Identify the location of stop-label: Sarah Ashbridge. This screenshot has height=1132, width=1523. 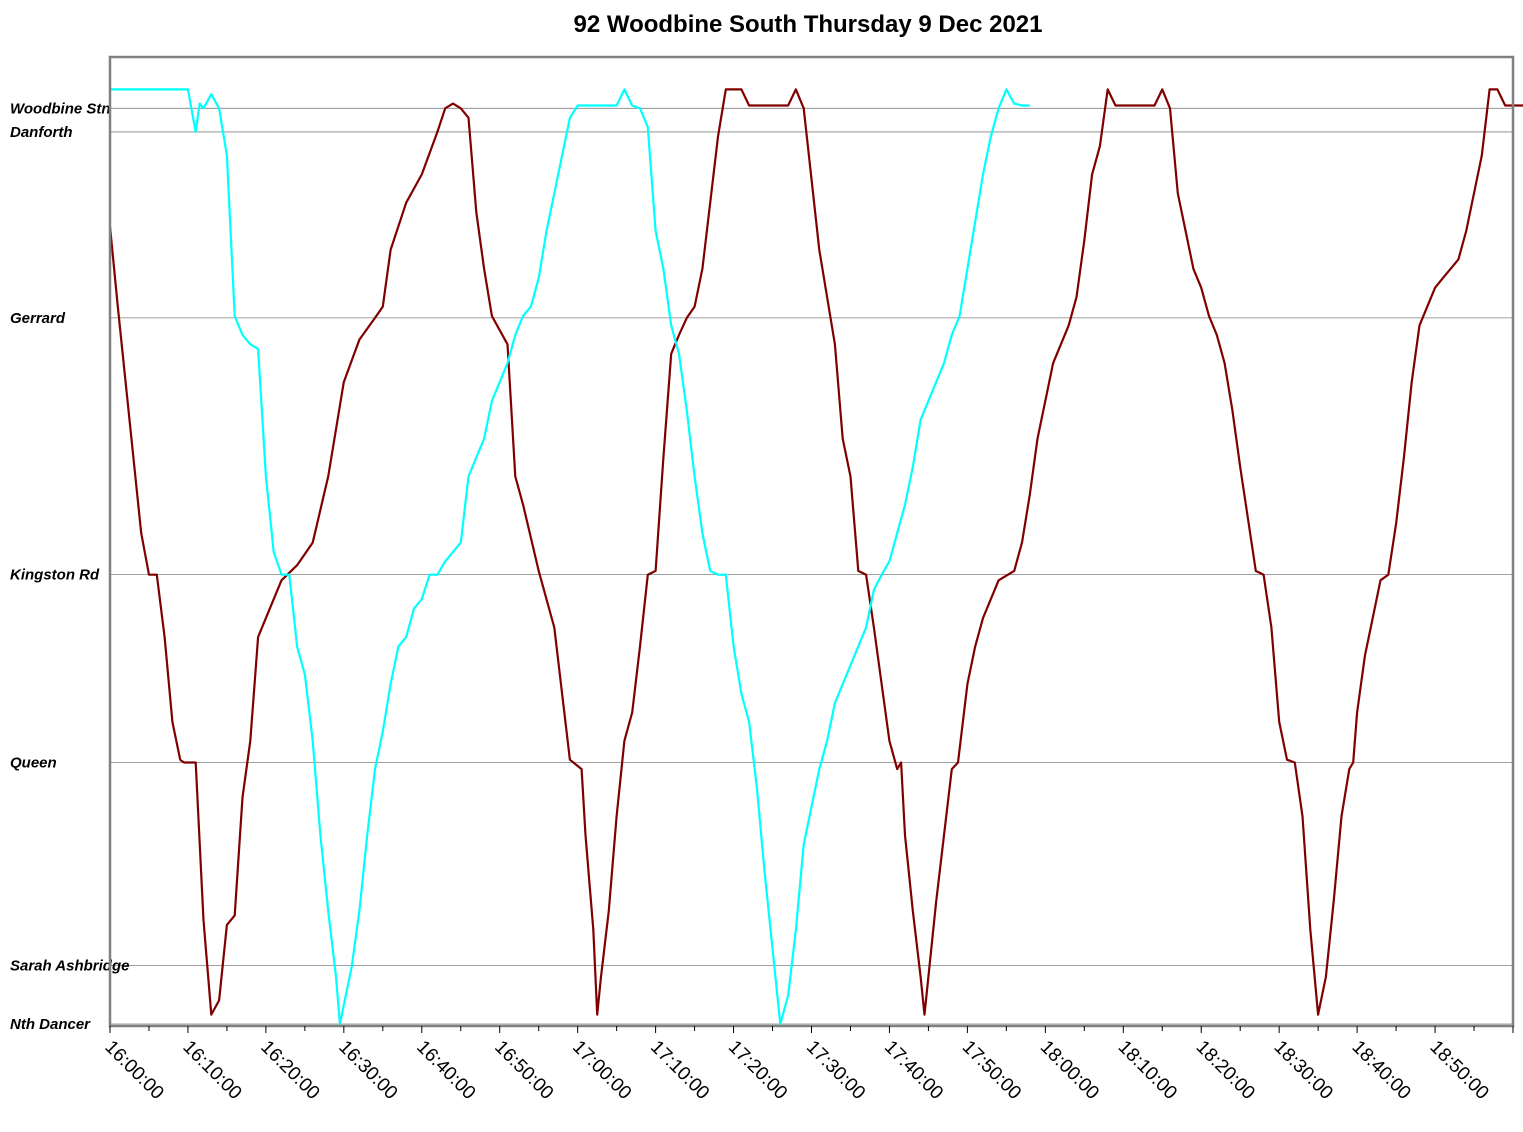
(69, 965).